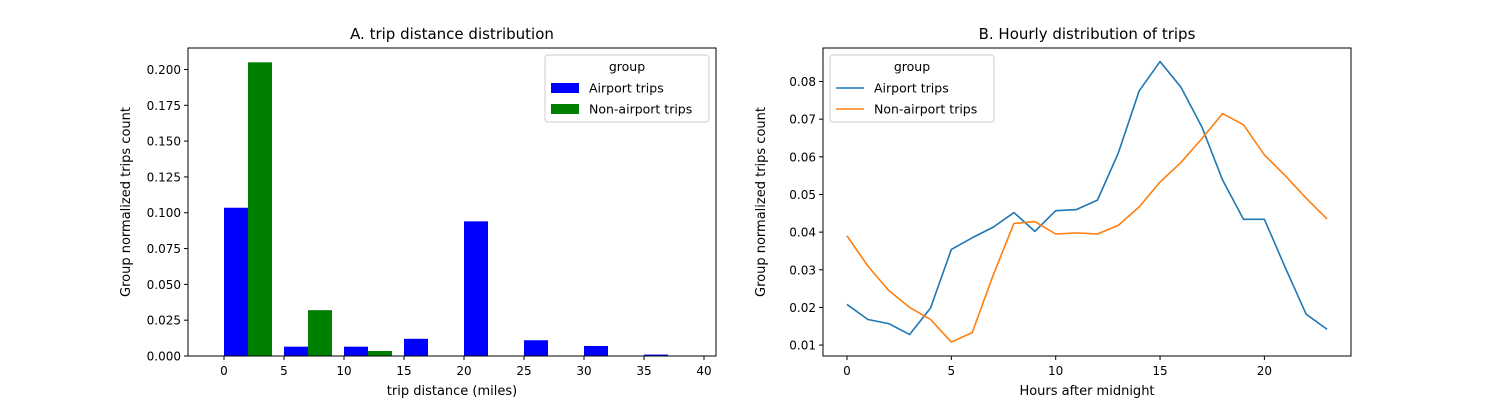 The height and width of the screenshot is (404, 1500). Describe the element at coordinates (802, 195) in the screenshot. I see `y-tick-label: 0.05` at that location.